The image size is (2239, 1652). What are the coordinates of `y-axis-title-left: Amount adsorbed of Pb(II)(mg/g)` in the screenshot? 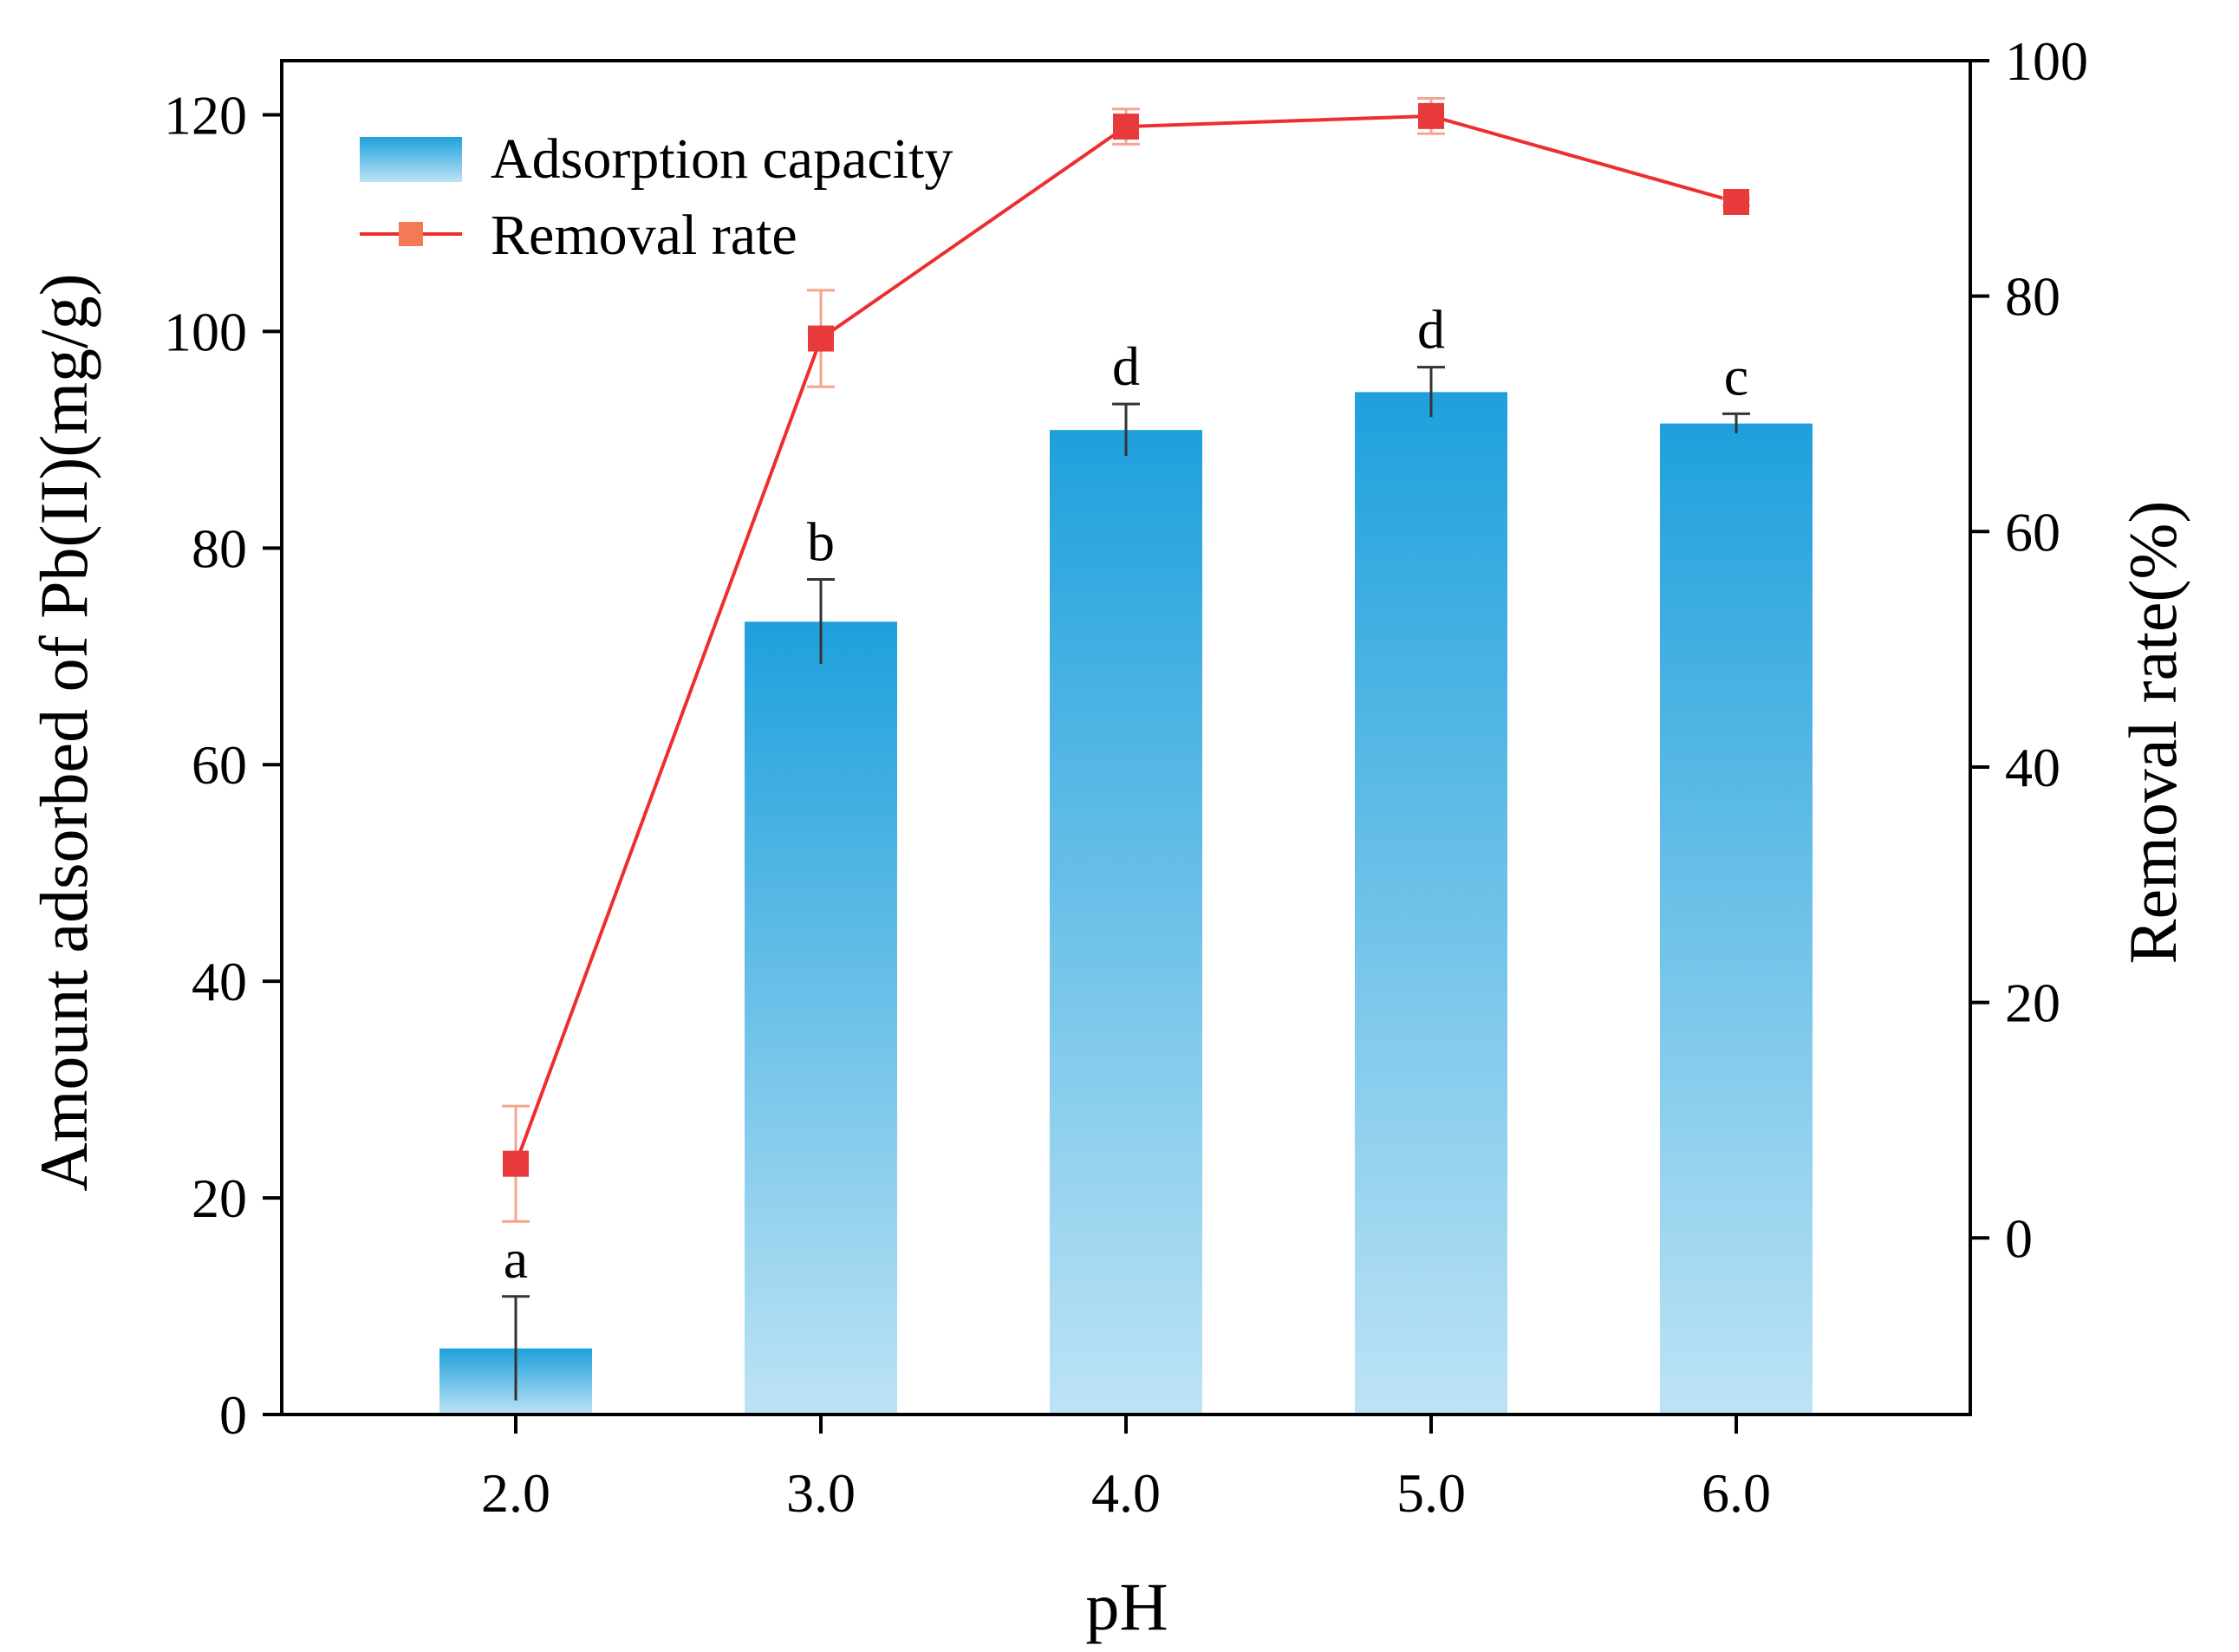 It's located at (63, 732).